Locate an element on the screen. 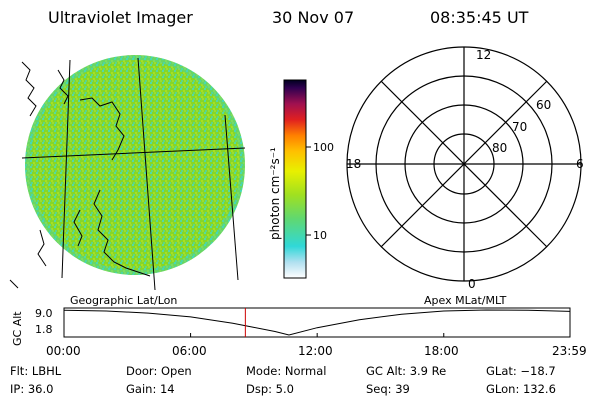 The height and width of the screenshot is (400, 600). mlat-label-70: 70 is located at coordinates (520, 127).